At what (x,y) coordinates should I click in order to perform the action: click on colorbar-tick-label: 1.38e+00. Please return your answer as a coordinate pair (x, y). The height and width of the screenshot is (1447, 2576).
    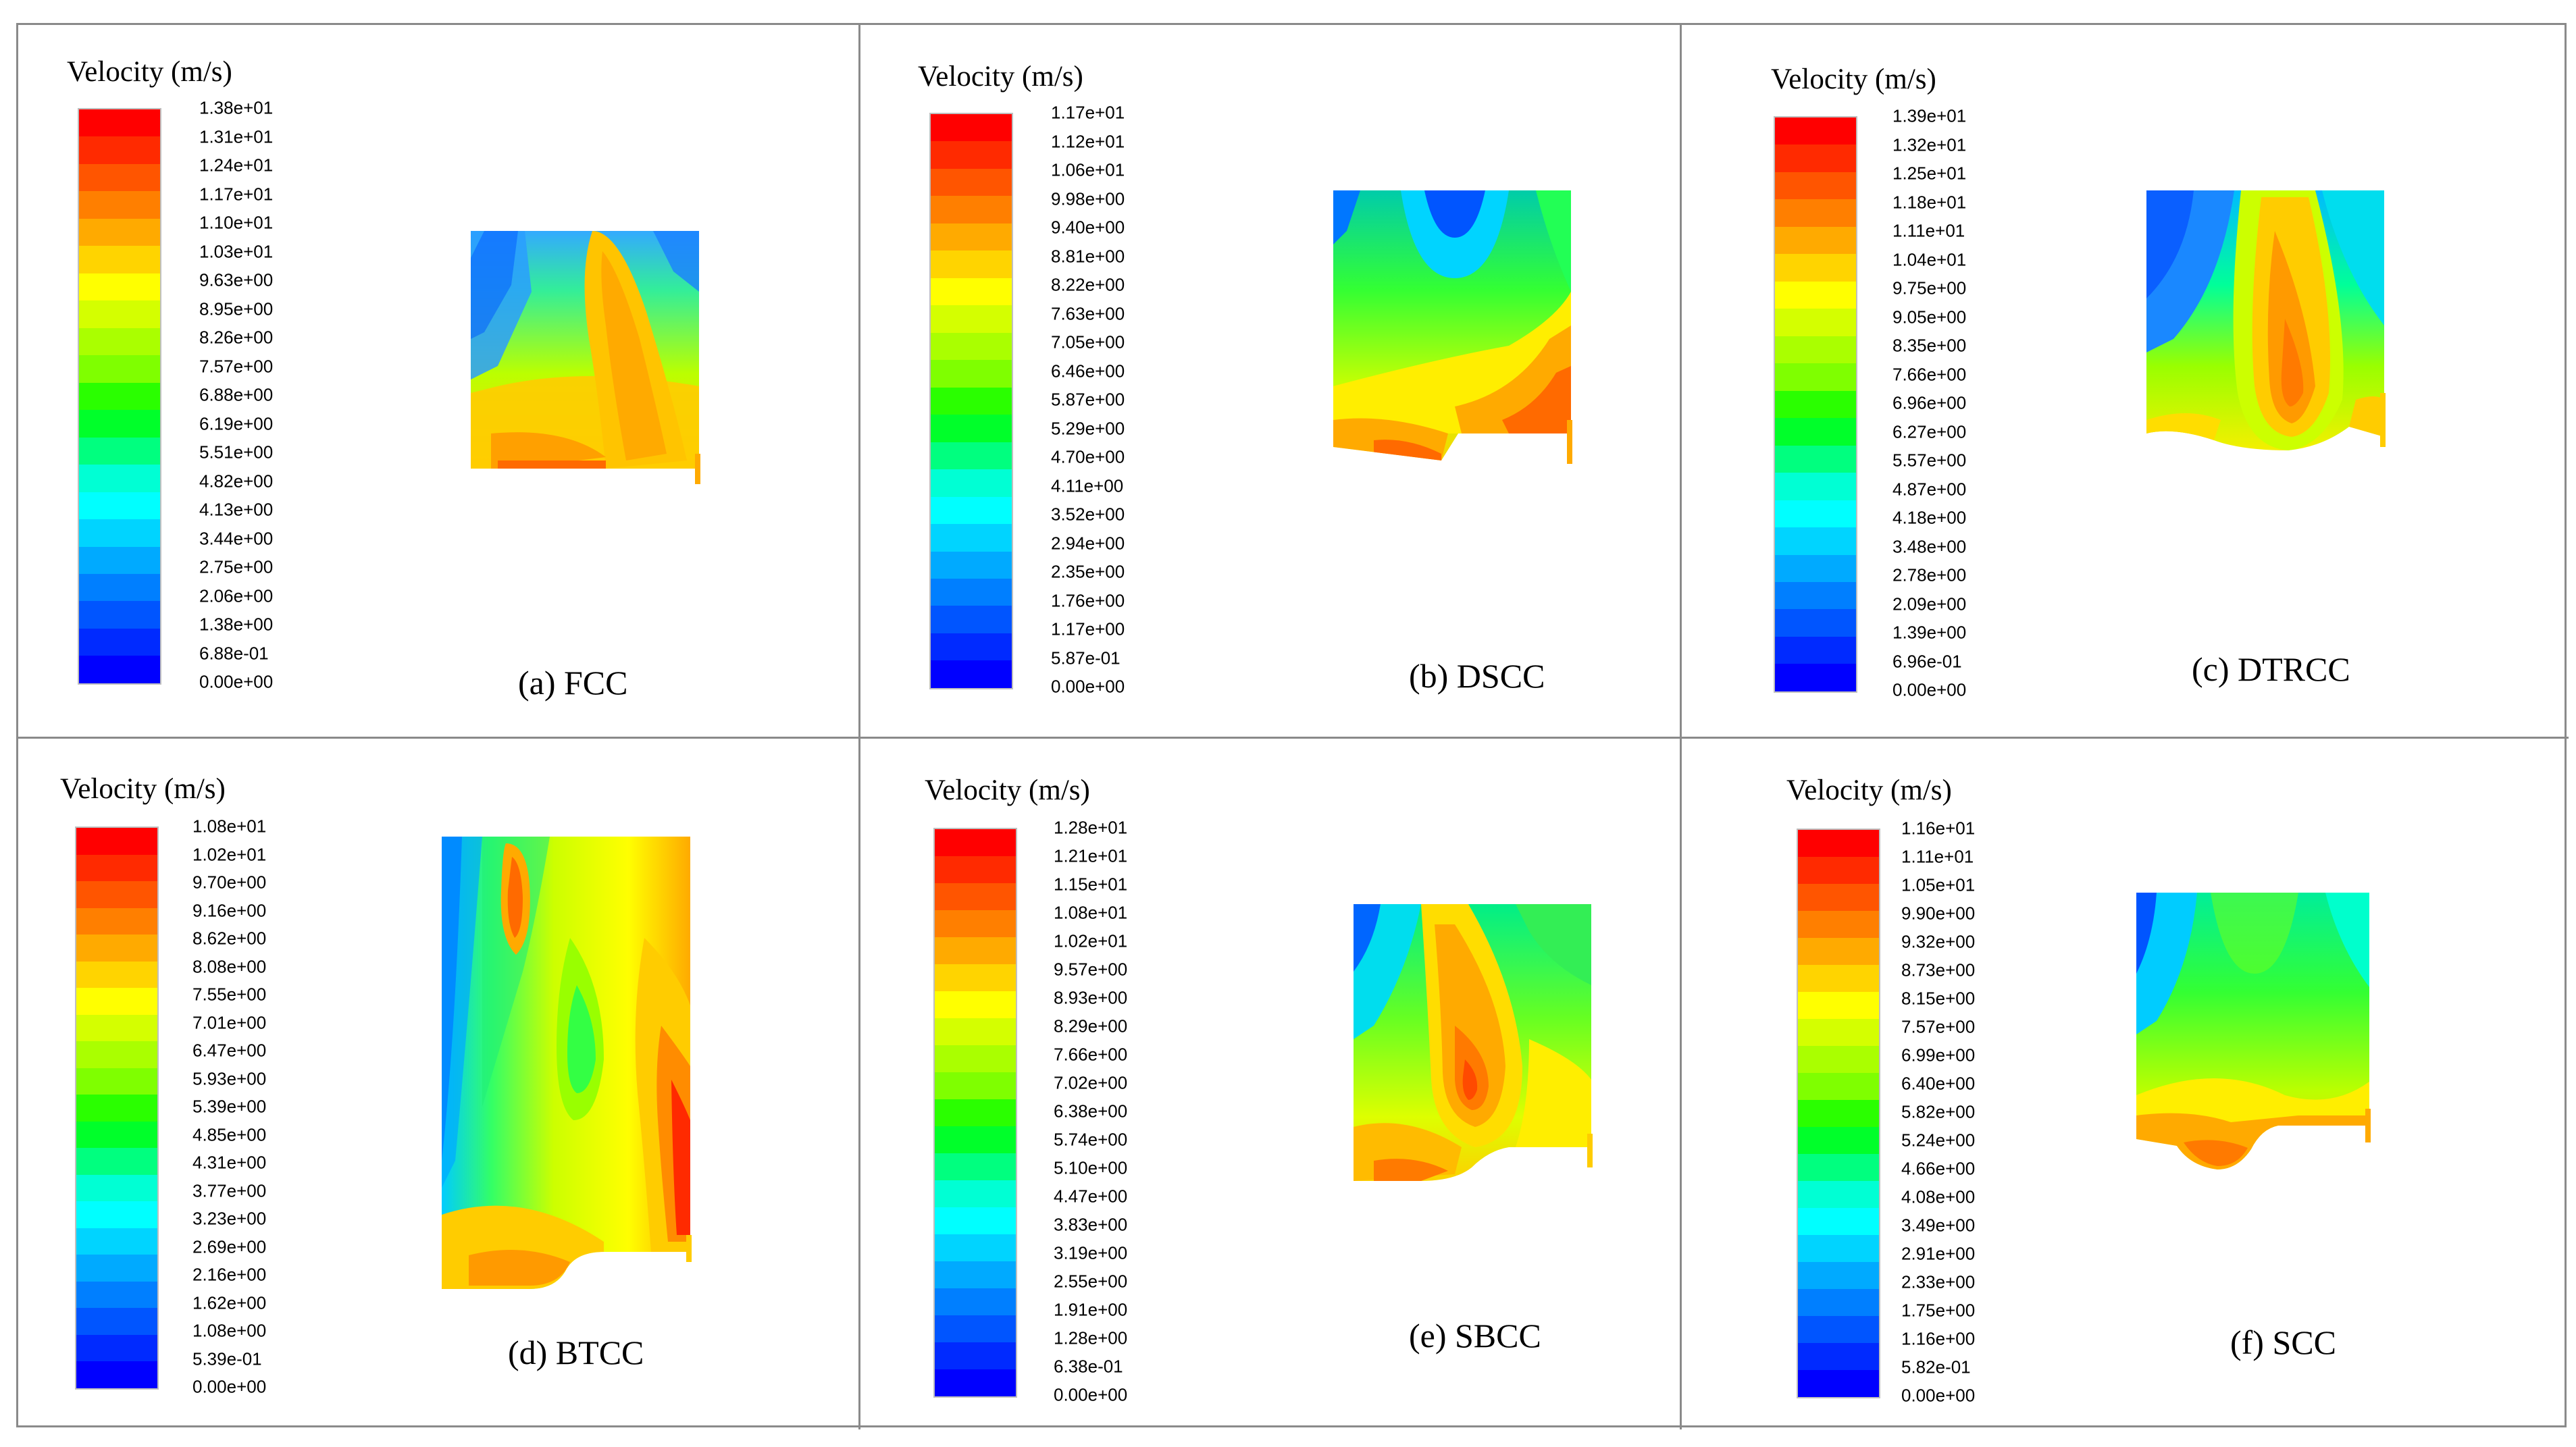
    Looking at the image, I should click on (236, 624).